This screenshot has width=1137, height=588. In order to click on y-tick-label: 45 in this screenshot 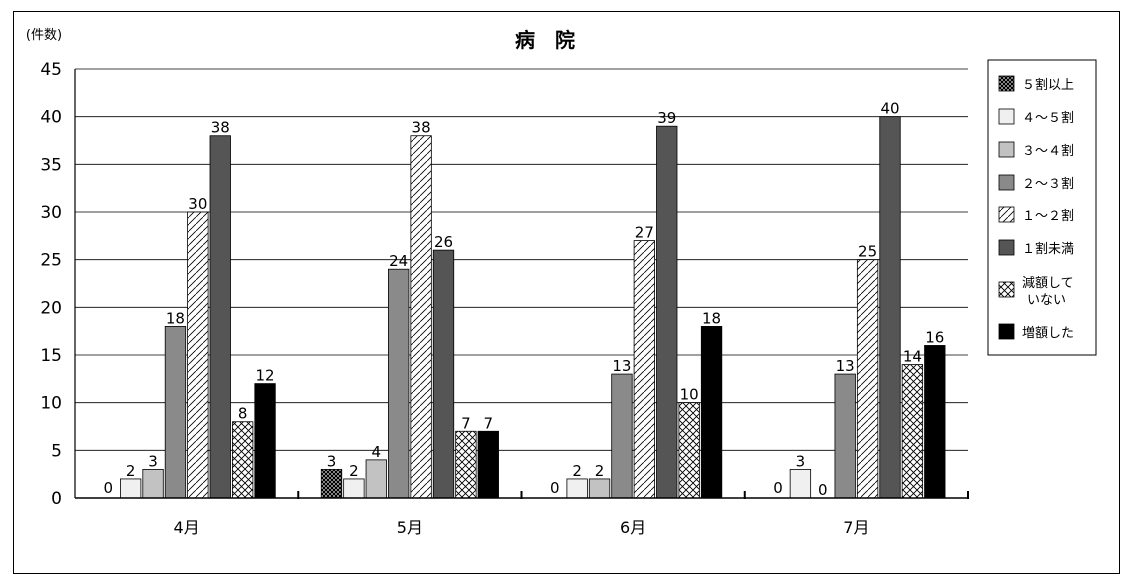, I will do `click(51, 70)`.